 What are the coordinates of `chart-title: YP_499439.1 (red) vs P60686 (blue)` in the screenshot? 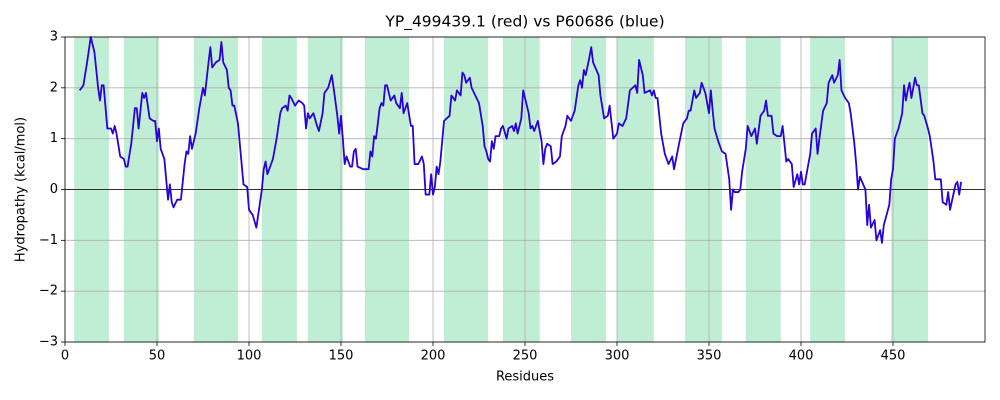 It's located at (524, 22).